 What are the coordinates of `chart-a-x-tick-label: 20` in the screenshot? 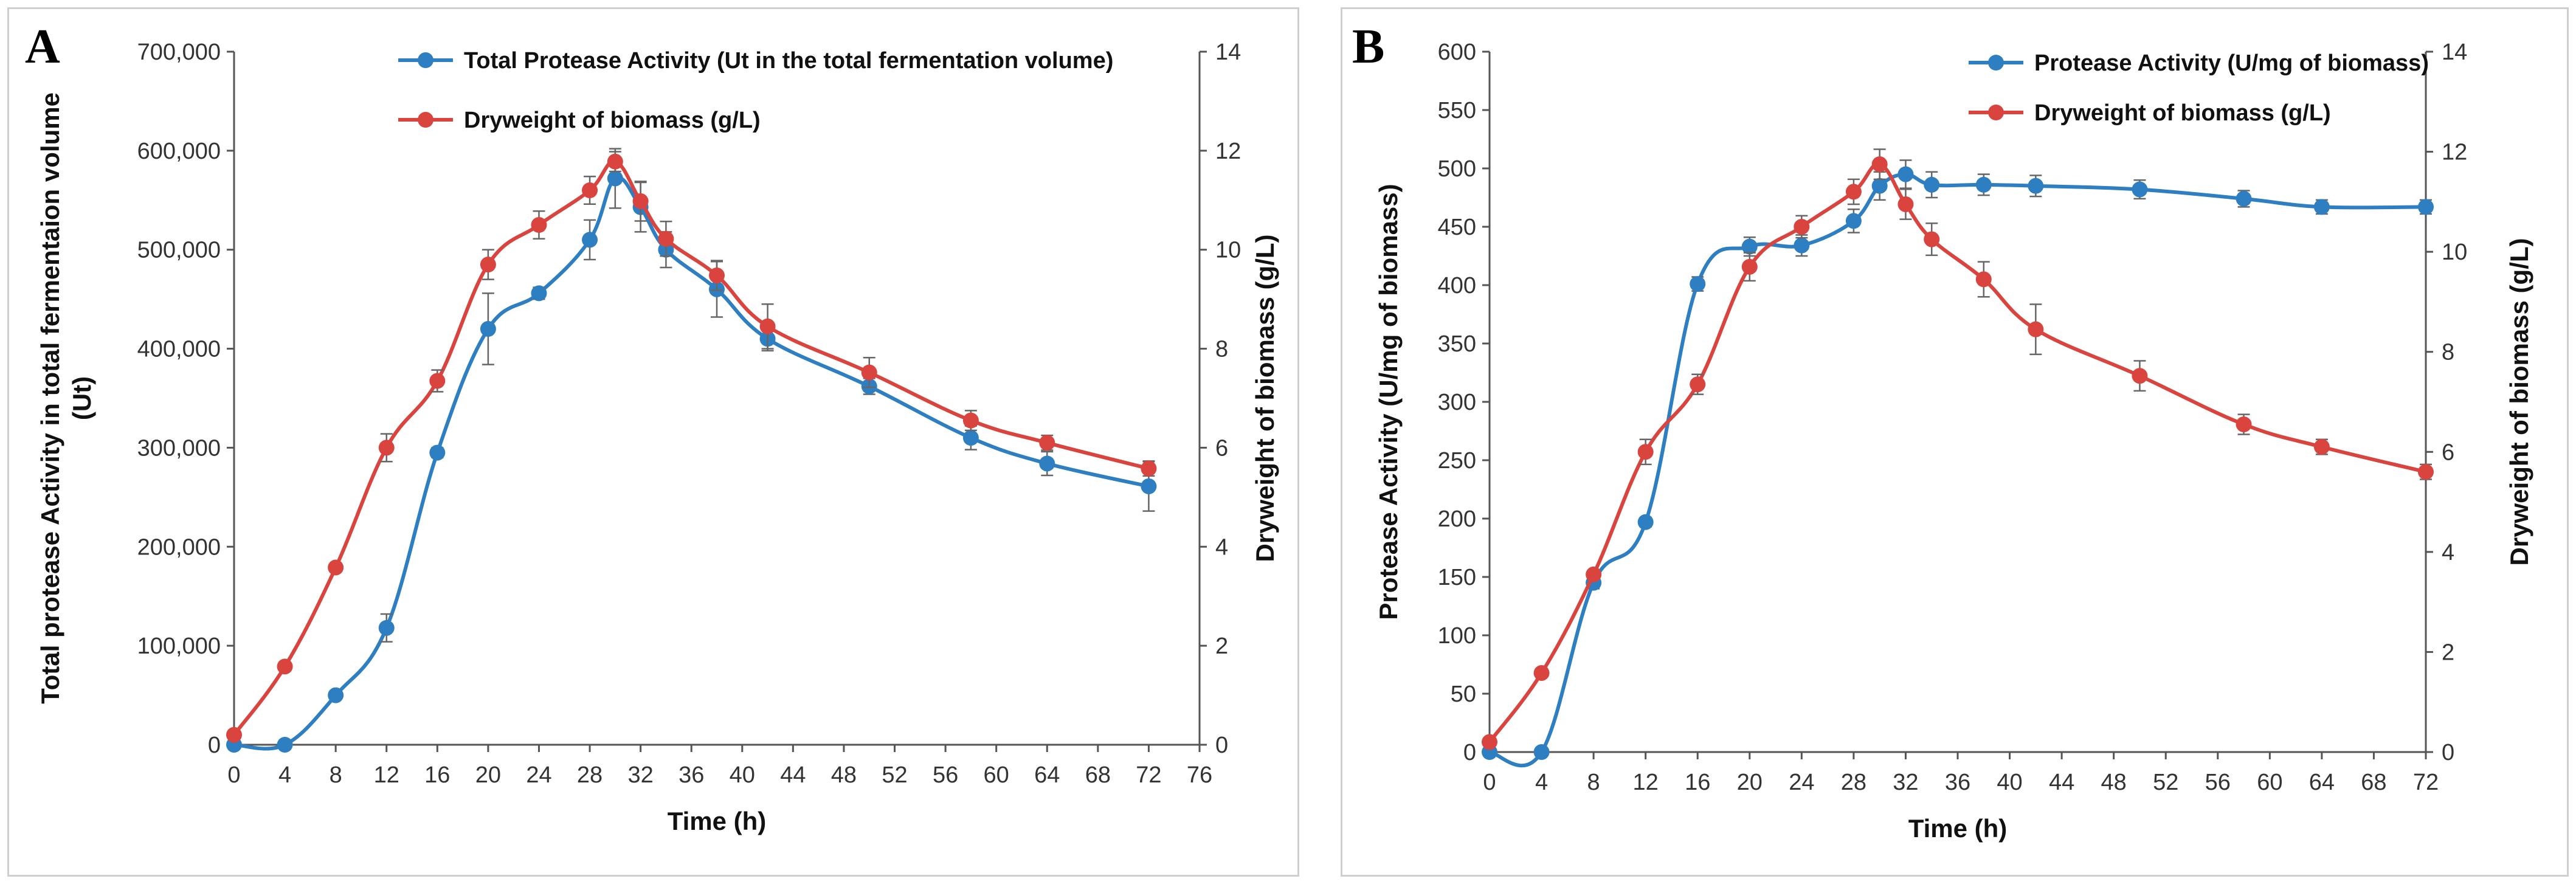 It's located at (488, 775).